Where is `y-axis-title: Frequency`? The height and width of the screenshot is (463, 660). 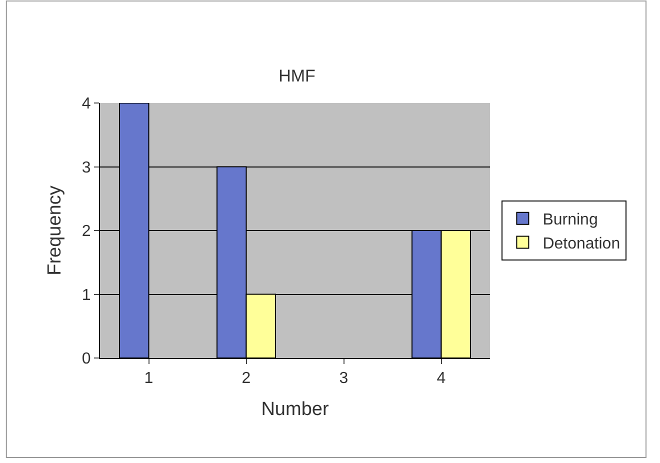 y-axis-title: Frequency is located at coordinates (55, 230).